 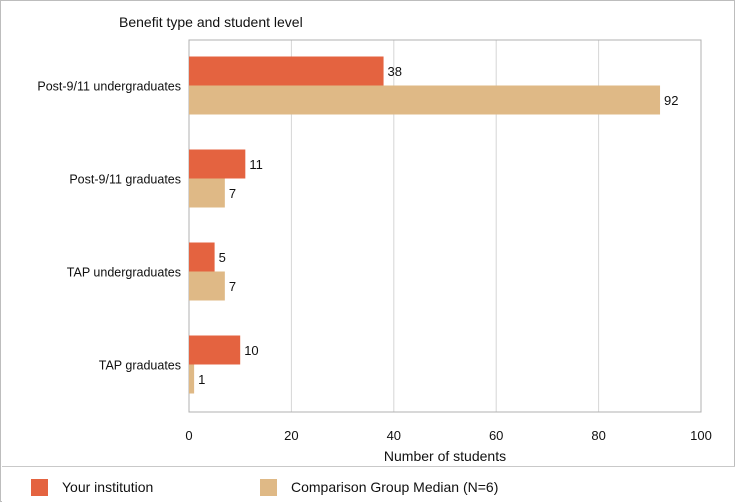 What do you see at coordinates (125, 180) in the screenshot?
I see `category-label-1: Post-9/11 graduates` at bounding box center [125, 180].